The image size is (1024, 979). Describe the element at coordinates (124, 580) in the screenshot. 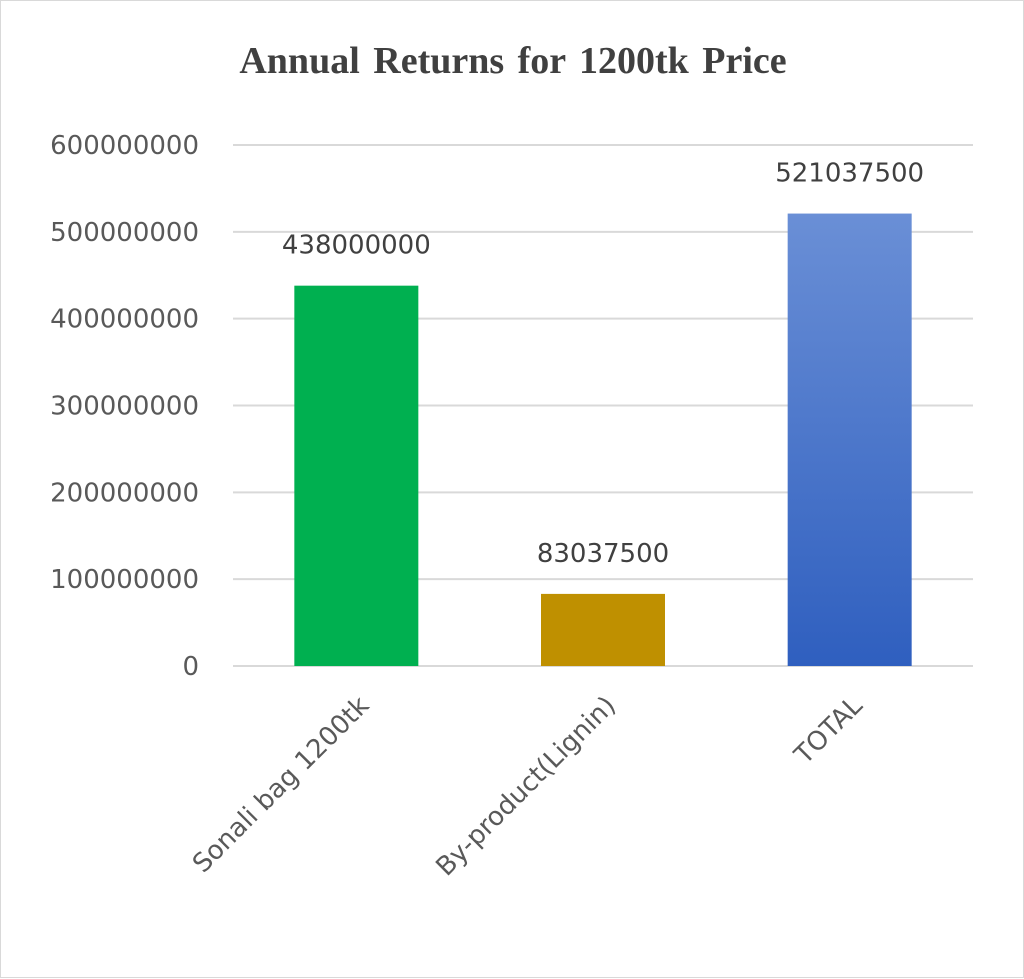

I see `y-tick-label: 100000000` at that location.